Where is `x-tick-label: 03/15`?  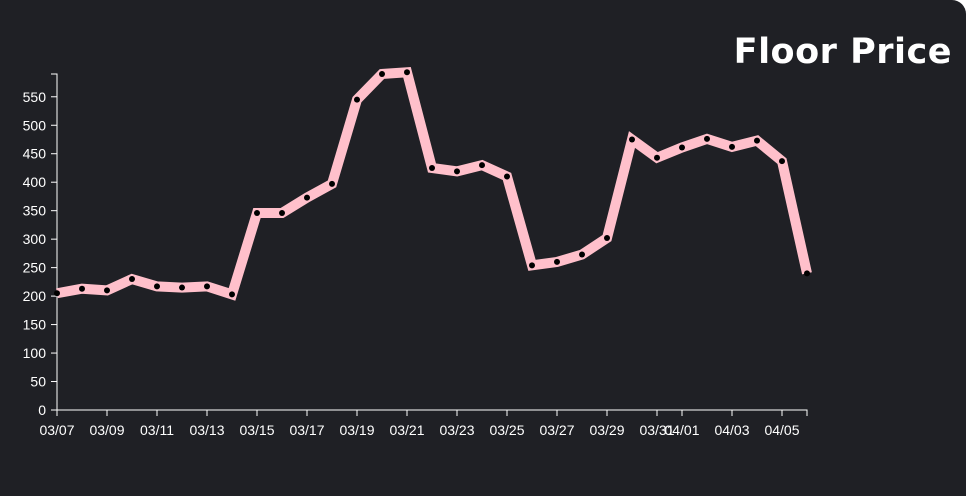 x-tick-label: 03/15 is located at coordinates (256, 430).